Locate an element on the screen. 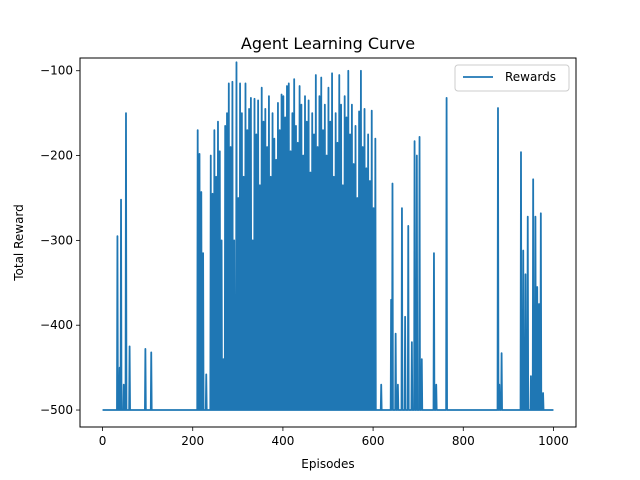  x-tick-label: 800 is located at coordinates (463, 441).